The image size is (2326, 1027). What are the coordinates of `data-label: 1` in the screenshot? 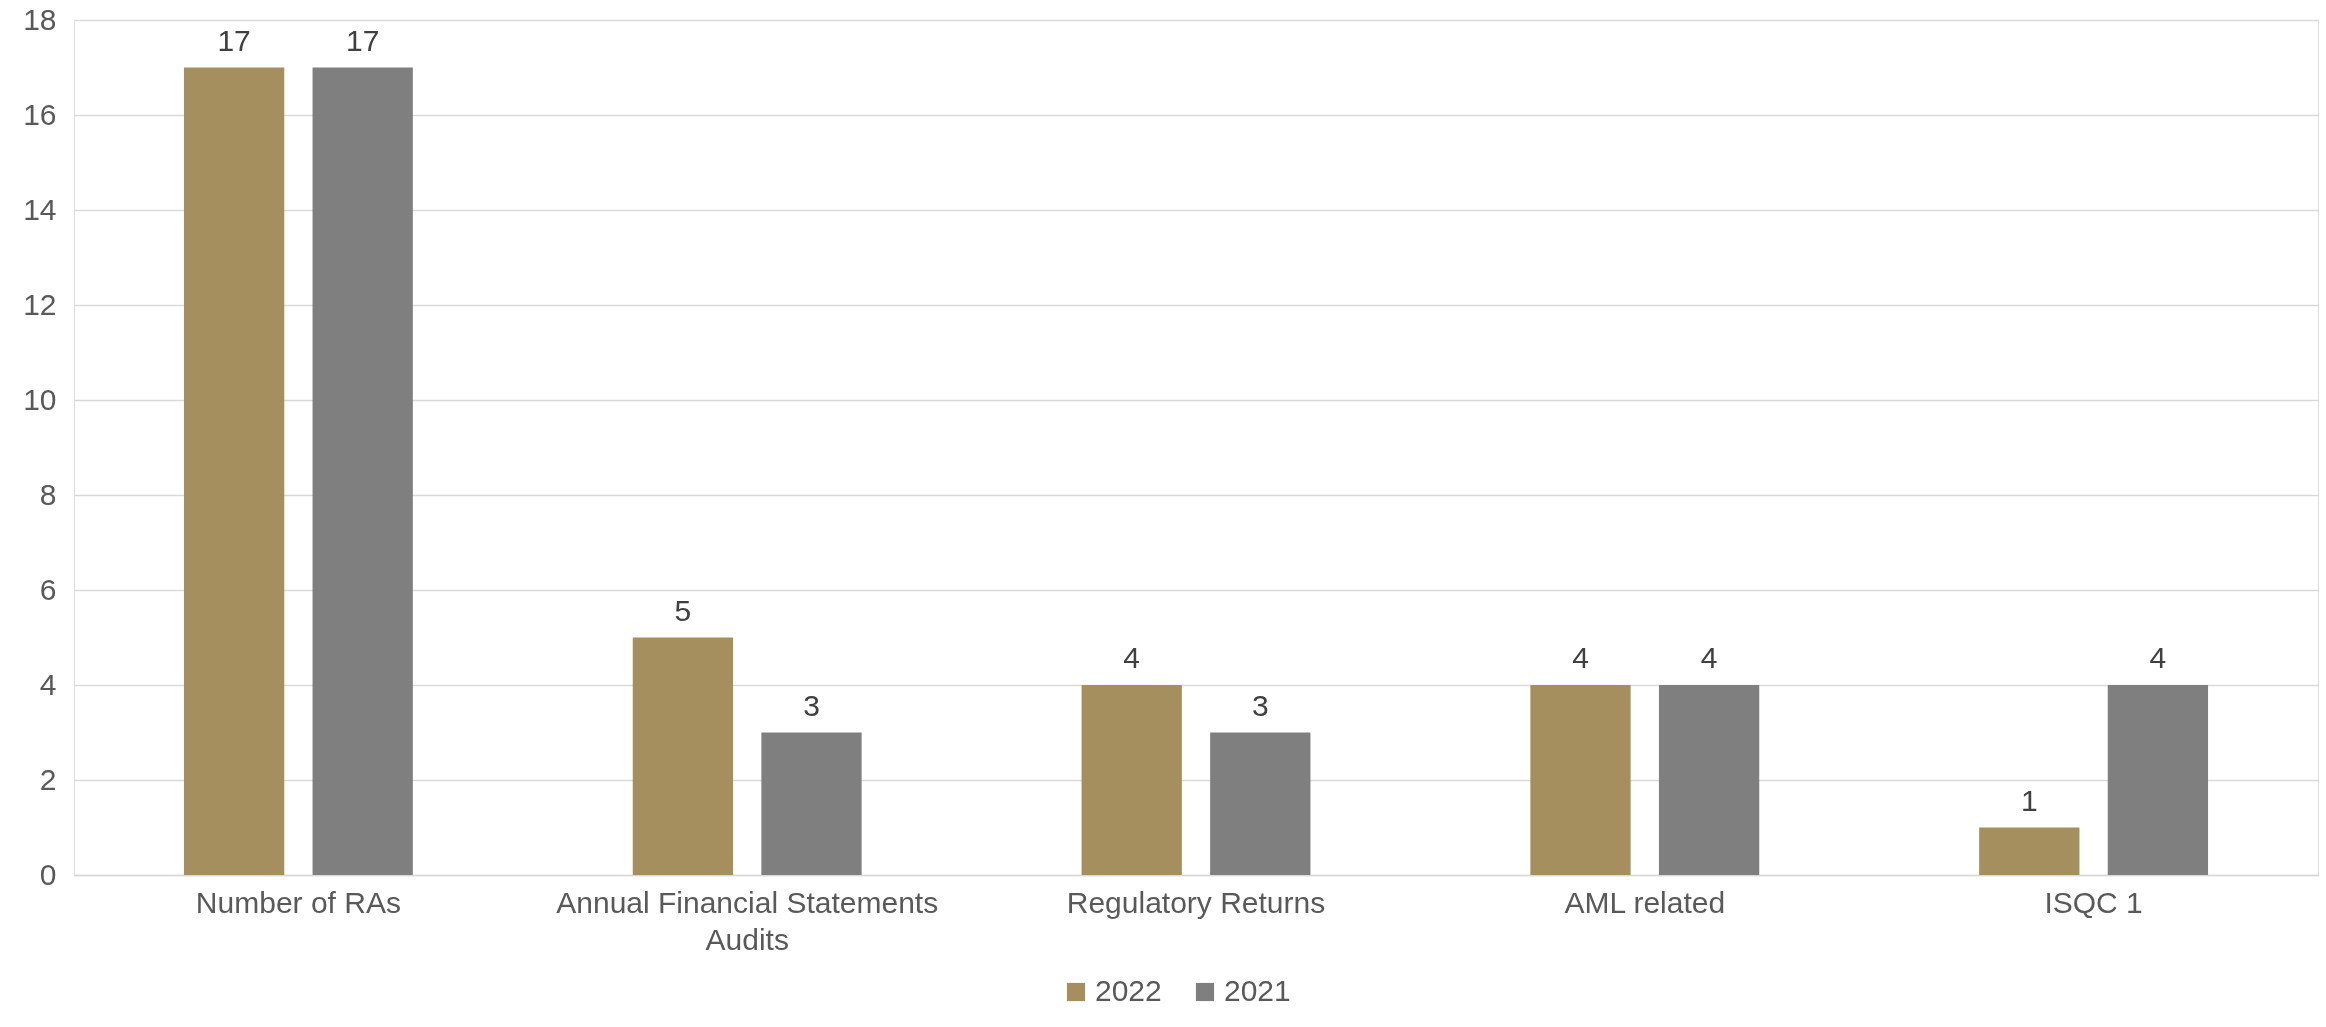 It's located at (2029, 800).